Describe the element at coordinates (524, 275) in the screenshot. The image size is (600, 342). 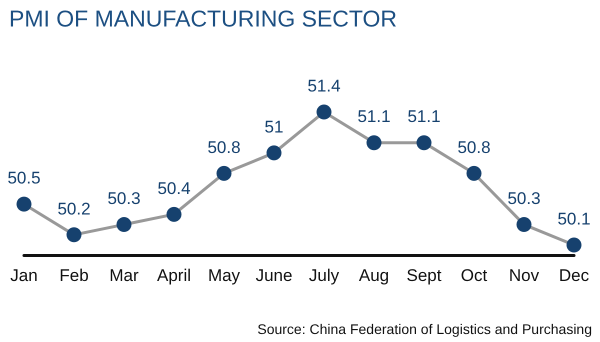
I see `x-tick-label: Nov` at that location.